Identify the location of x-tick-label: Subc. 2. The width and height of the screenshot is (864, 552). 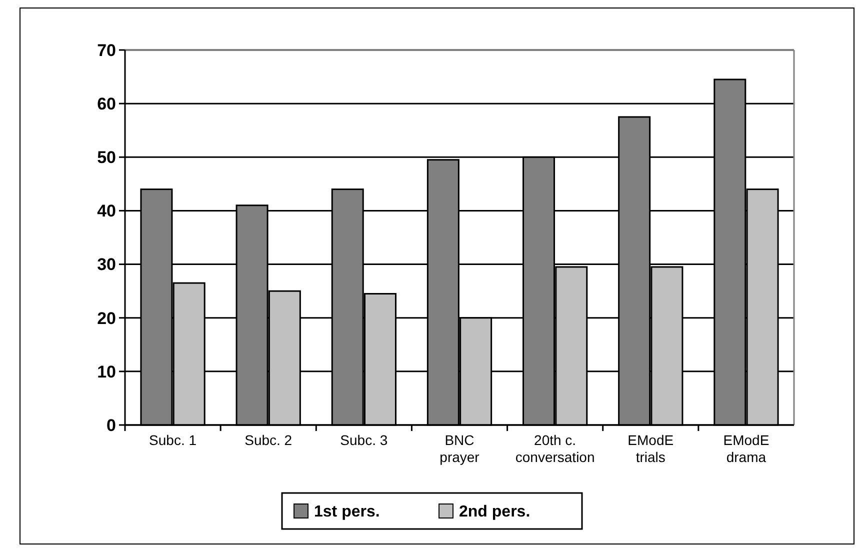
(268, 440).